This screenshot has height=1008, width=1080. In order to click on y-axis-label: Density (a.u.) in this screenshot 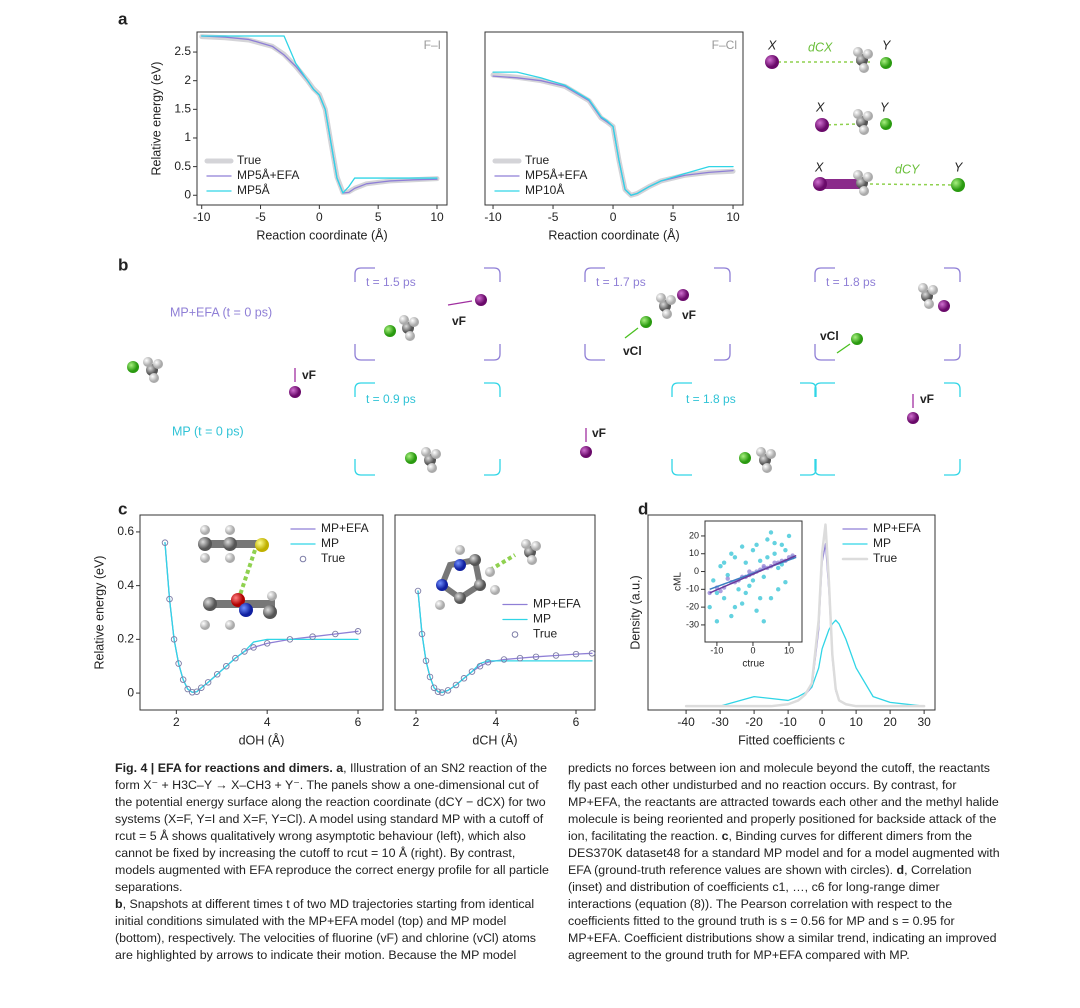, I will do `click(635, 612)`.